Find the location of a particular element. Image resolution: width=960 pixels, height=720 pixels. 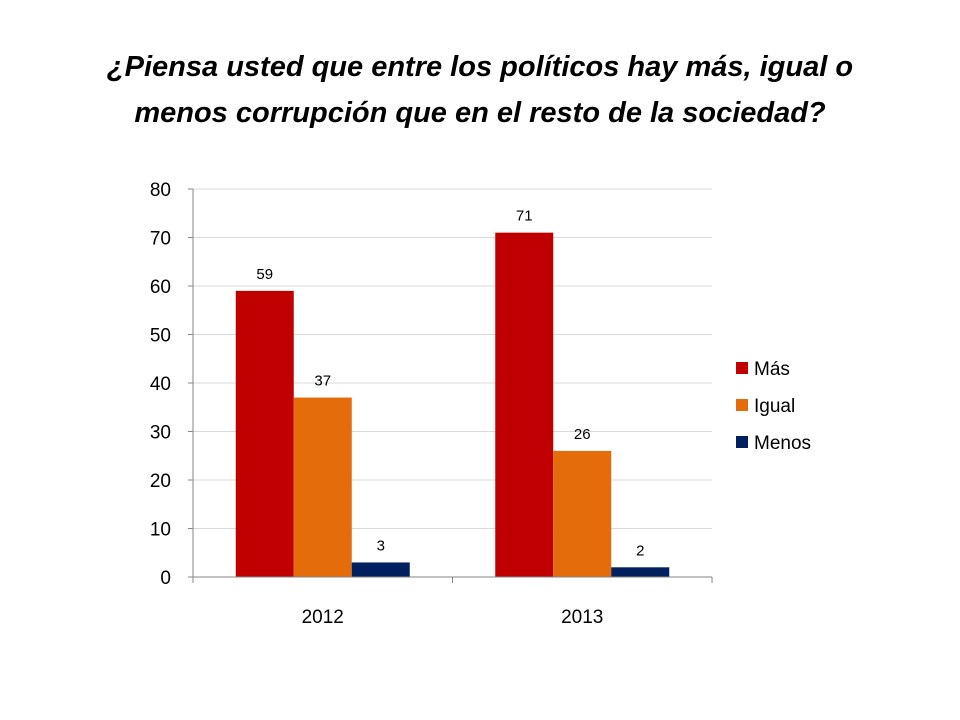

y-tick-label-70: 70 is located at coordinates (160, 239).